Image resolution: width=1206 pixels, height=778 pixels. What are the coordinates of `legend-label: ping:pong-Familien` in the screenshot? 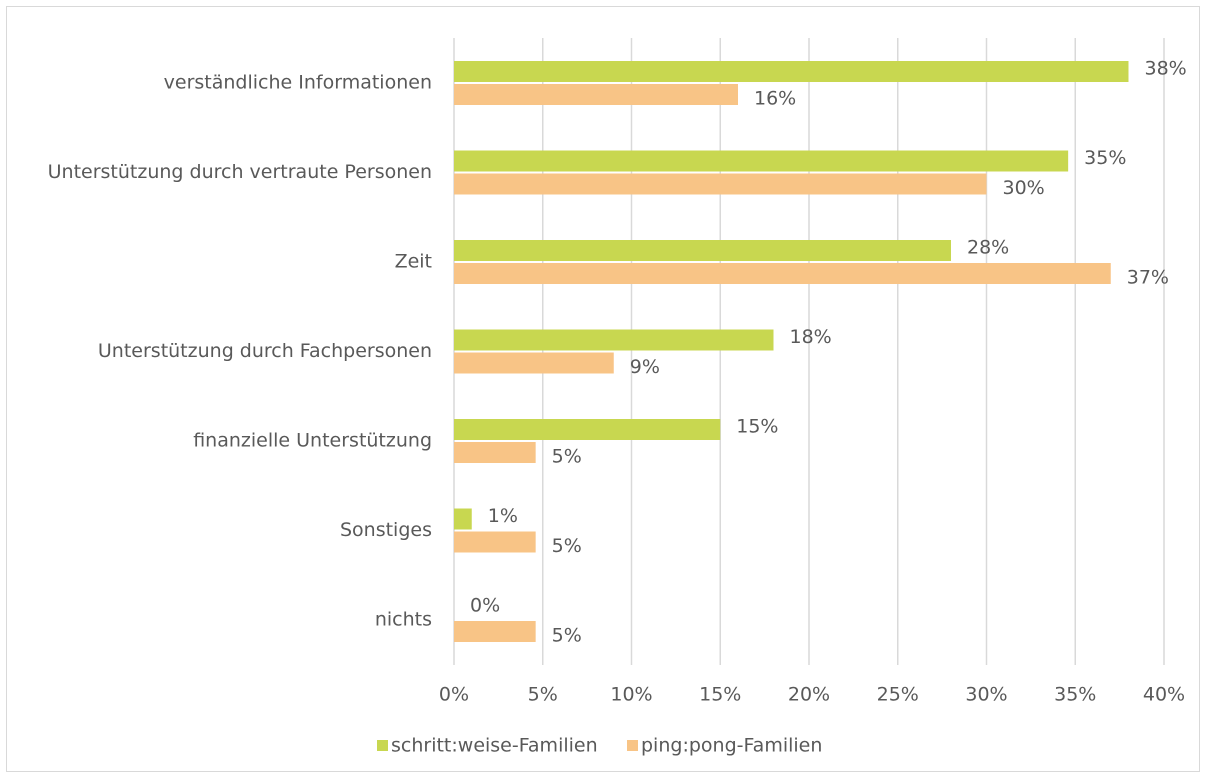 It's located at (731, 746).